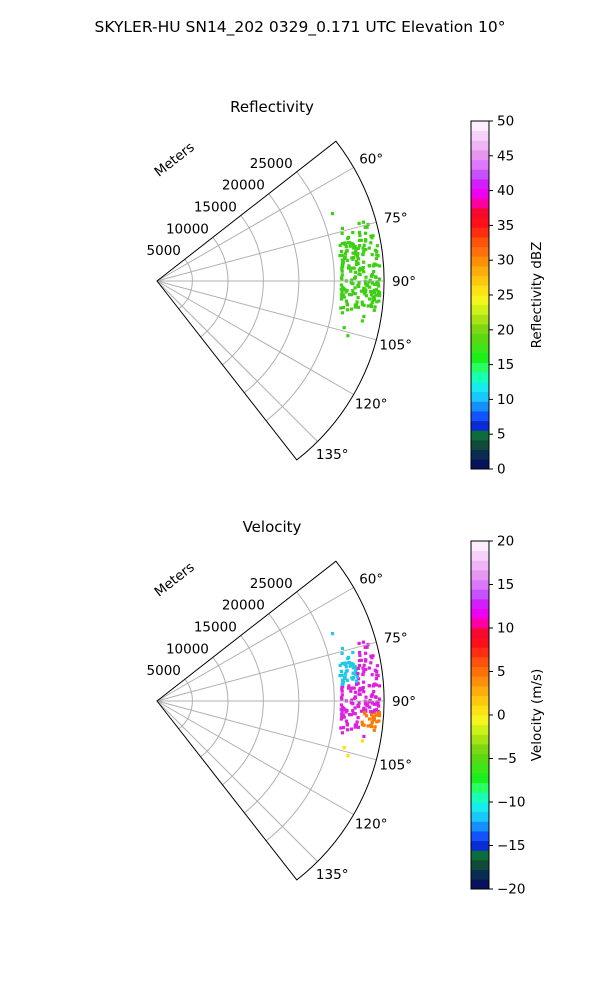 The width and height of the screenshot is (600, 1004). I want to click on panel-title: Velocity, so click(272, 527).